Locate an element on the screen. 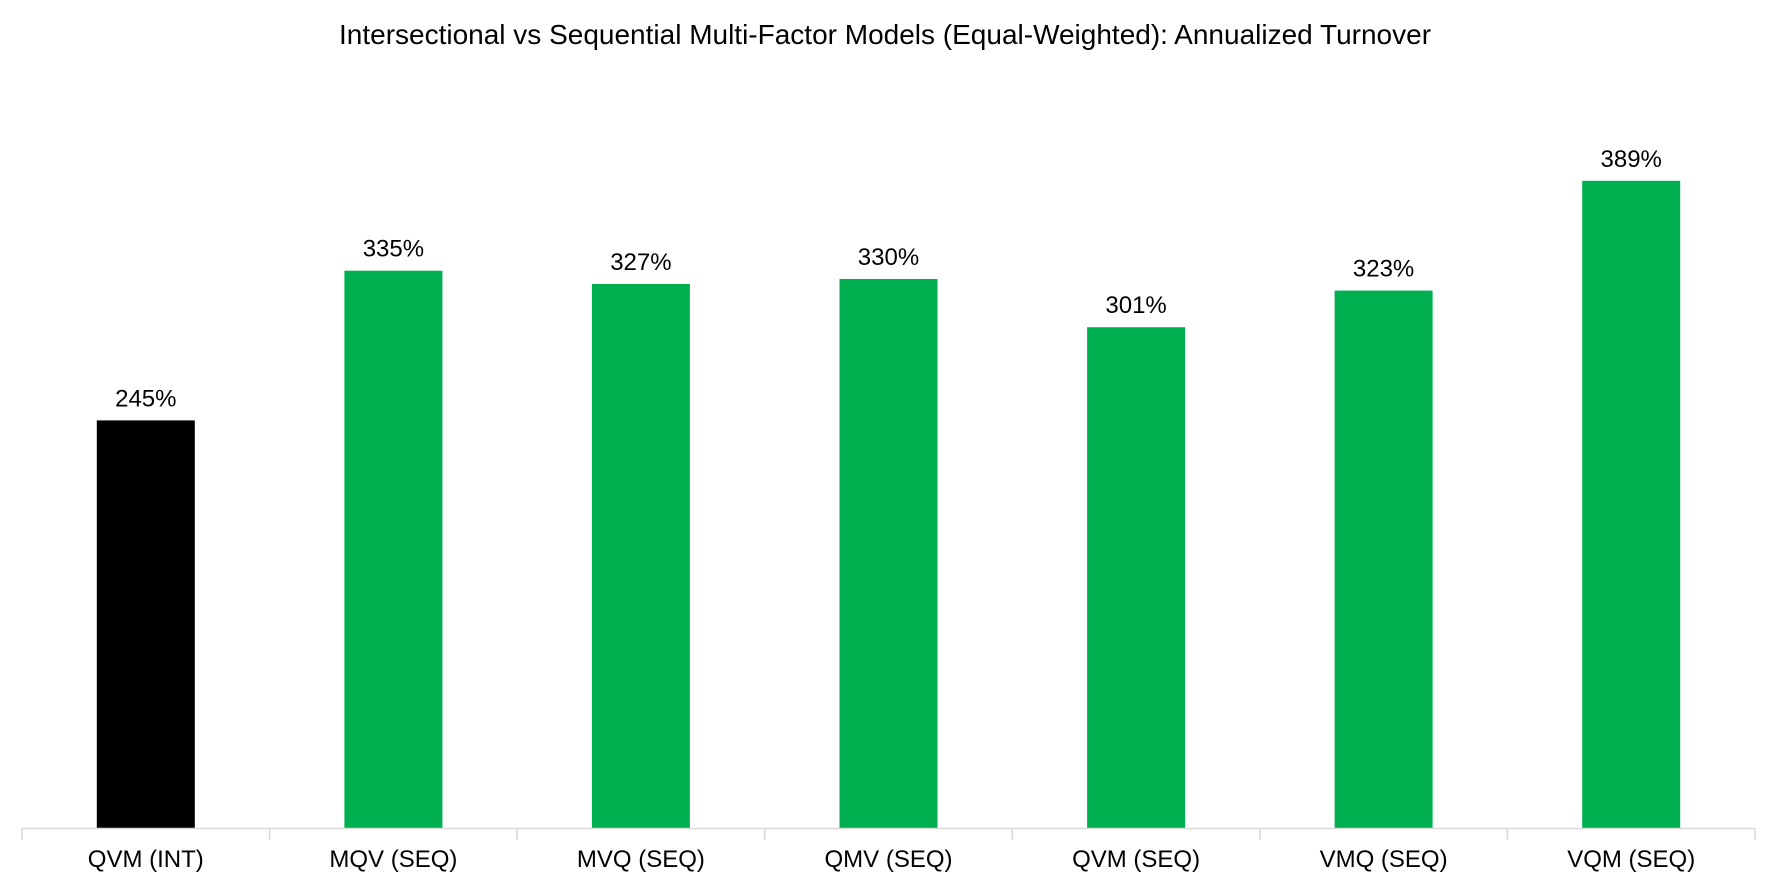 This screenshot has height=885, width=1771. data-label-4: 301% is located at coordinates (1135, 305).